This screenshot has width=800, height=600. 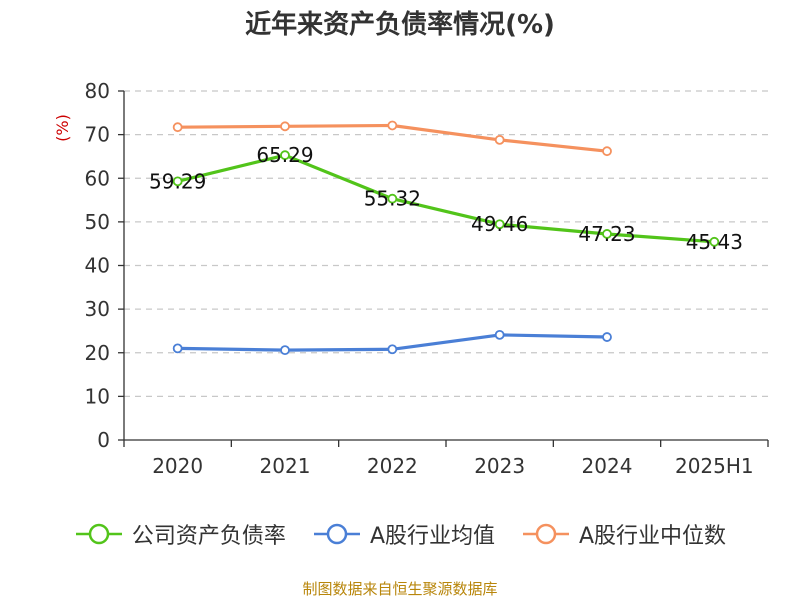 I want to click on legend-item: A股行业均值, so click(x=403, y=534).